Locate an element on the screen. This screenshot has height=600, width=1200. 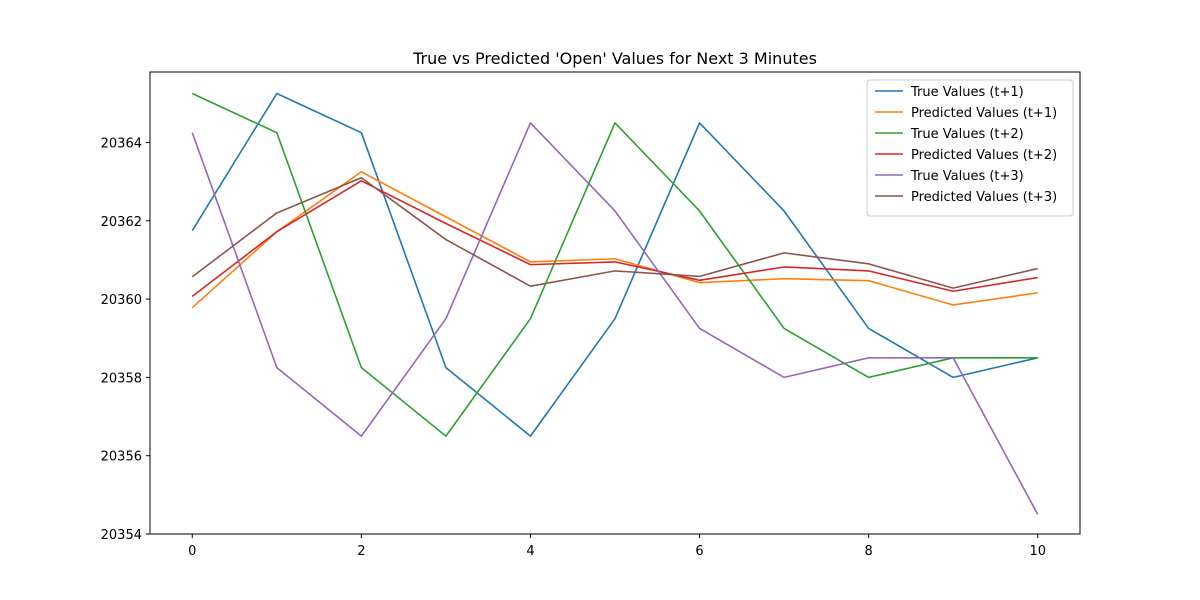
y-tick-label: 20358 is located at coordinates (121, 378).